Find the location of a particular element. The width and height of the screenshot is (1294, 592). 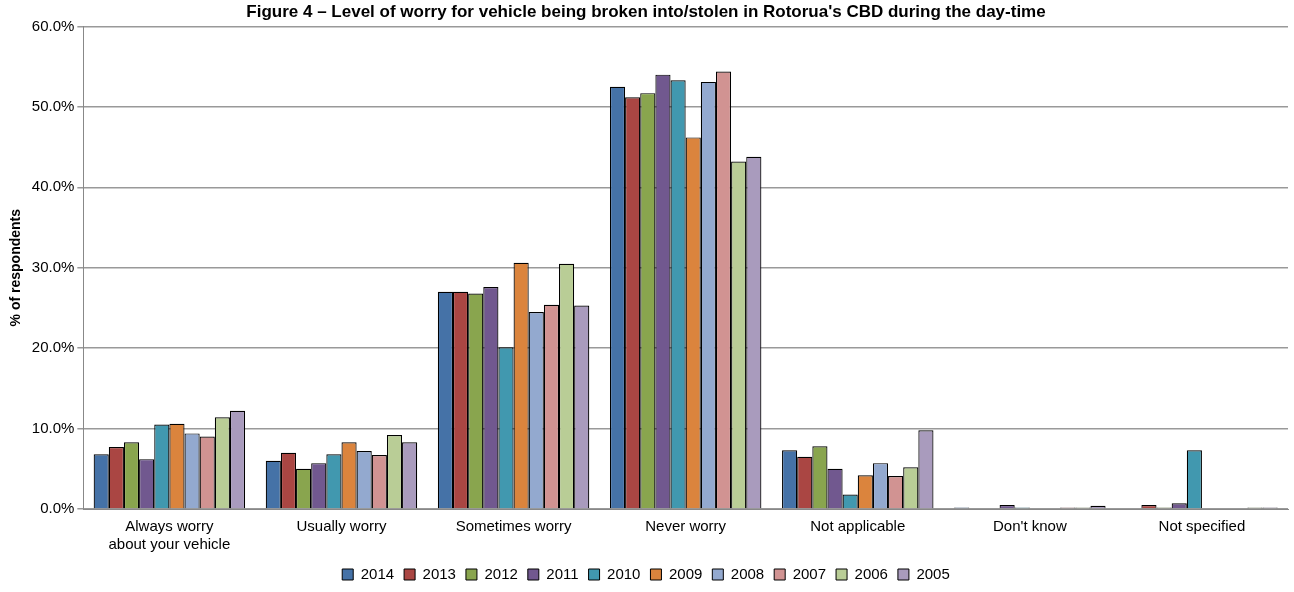

y-tick-label: 0.0% is located at coordinates (57, 508).